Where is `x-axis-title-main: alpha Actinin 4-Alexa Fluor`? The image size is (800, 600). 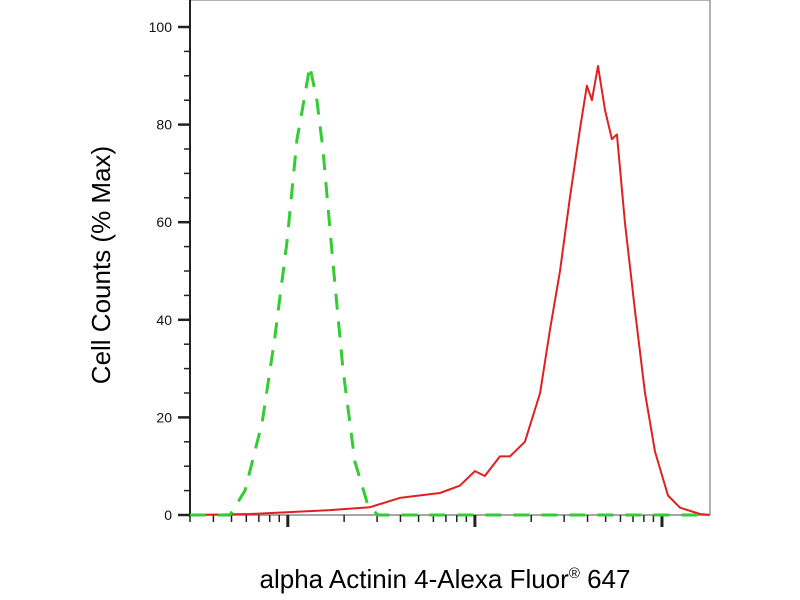 x-axis-title-main: alpha Actinin 4-Alexa Fluor is located at coordinates (415, 579).